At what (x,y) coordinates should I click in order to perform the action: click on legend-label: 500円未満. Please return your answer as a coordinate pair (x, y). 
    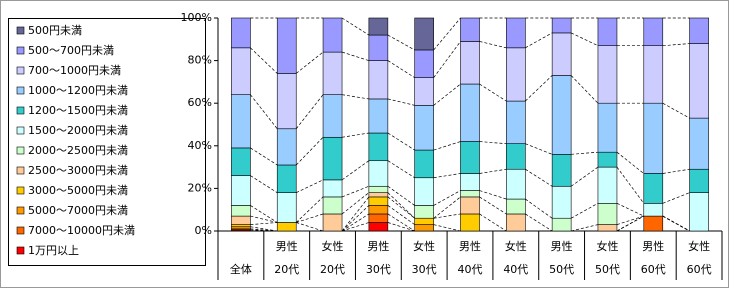
    Looking at the image, I should click on (55, 30).